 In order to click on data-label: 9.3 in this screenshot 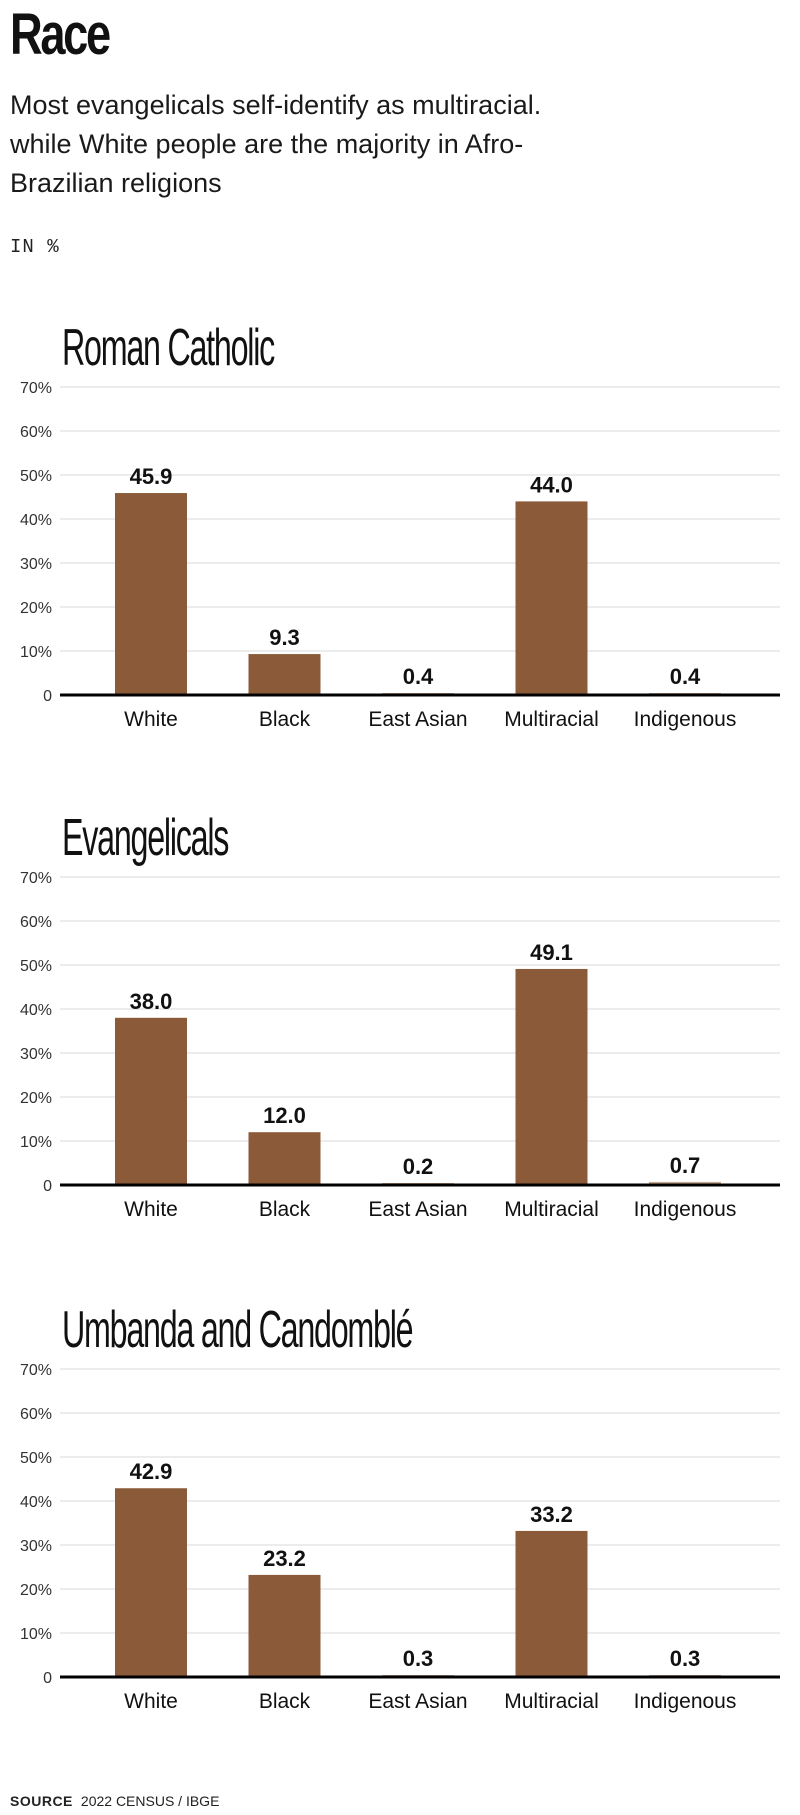, I will do `click(284, 637)`.